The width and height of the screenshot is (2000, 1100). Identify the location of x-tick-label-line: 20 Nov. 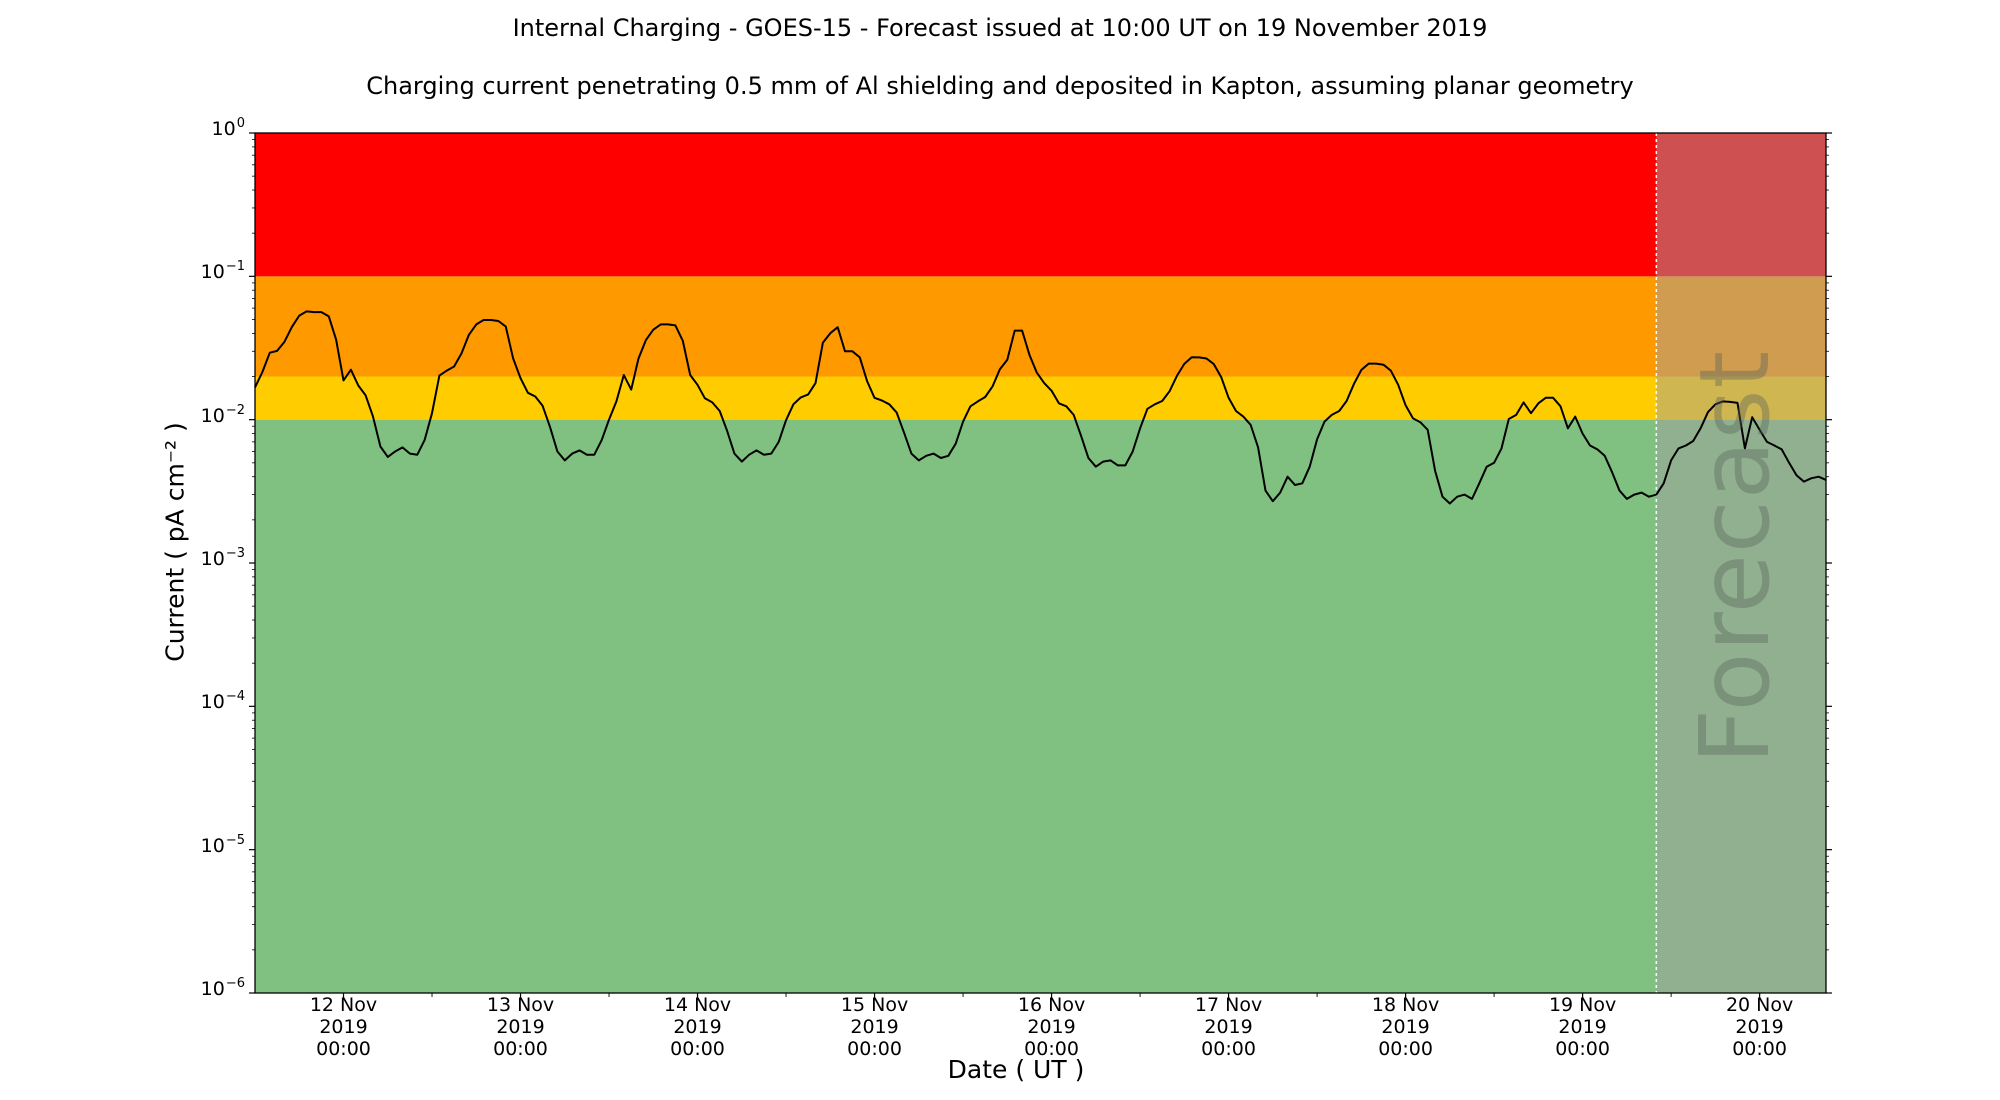
(1759, 1005).